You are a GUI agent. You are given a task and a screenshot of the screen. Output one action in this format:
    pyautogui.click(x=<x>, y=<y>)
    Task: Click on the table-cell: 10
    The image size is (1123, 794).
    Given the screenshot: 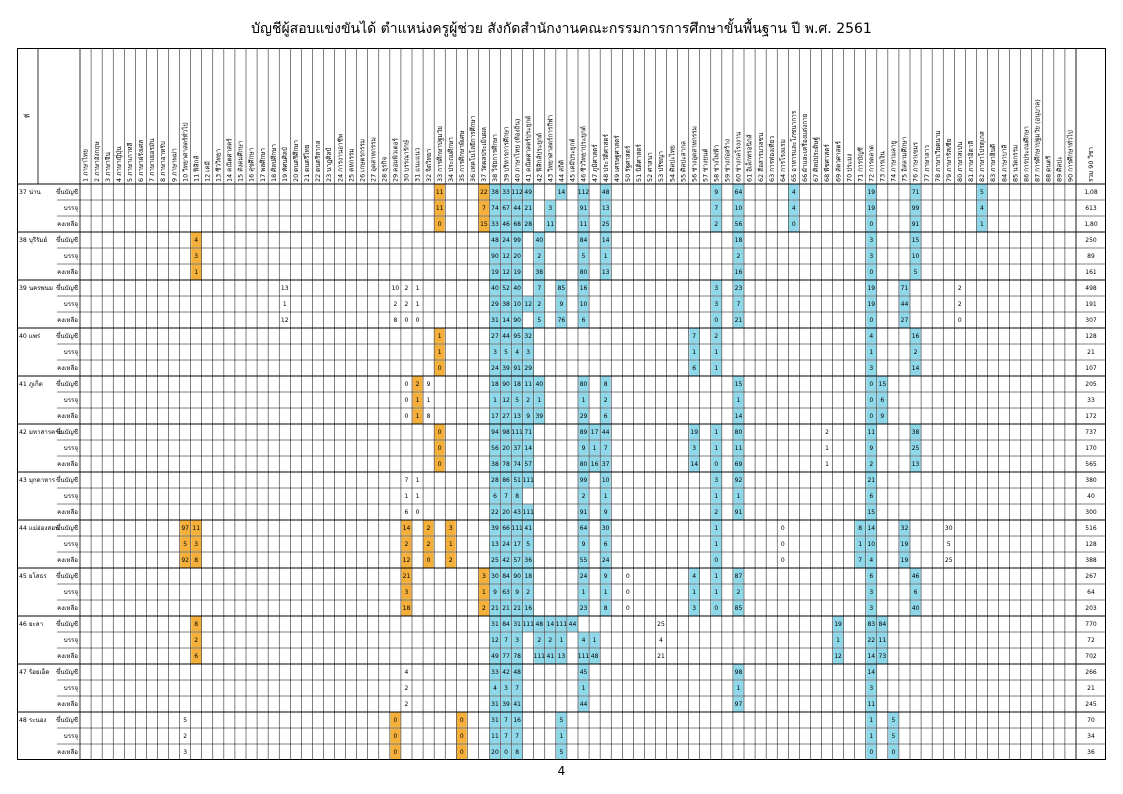 What is the action you would take?
    pyautogui.click(x=396, y=288)
    